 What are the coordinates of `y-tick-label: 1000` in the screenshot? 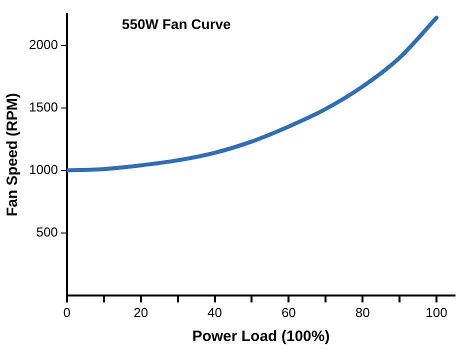 It's located at (43, 169).